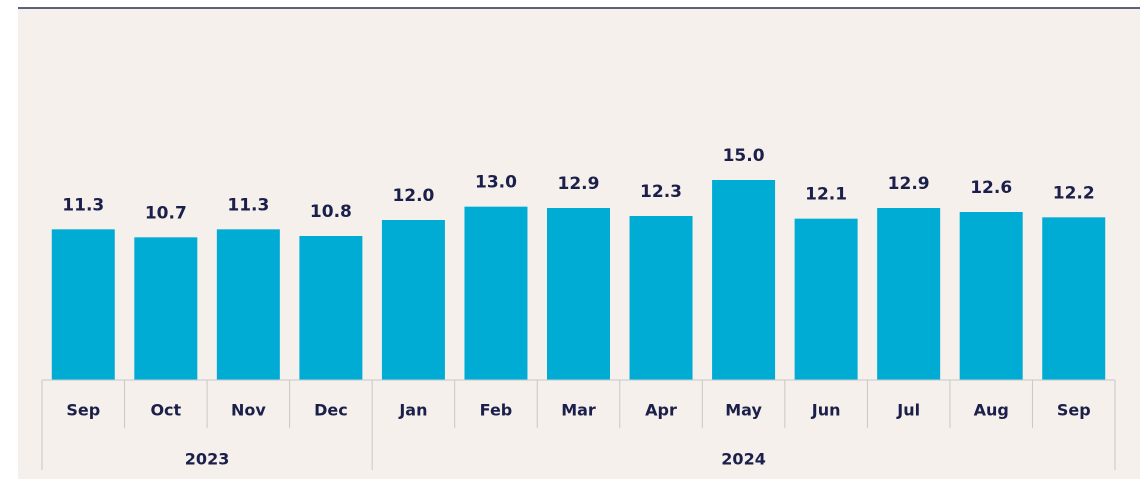 The width and height of the screenshot is (1140, 479). Describe the element at coordinates (331, 410) in the screenshot. I see `x-tick-label: Dec` at that location.